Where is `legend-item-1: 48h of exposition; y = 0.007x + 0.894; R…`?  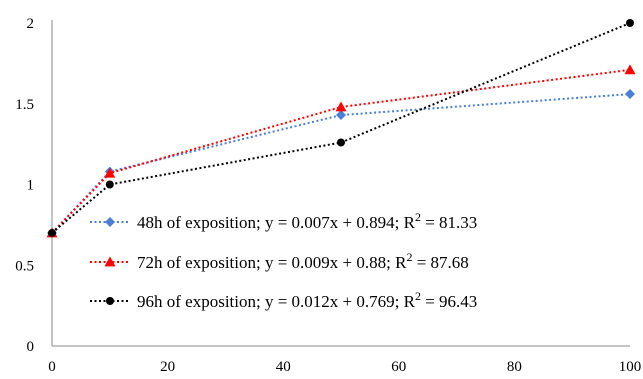 legend-item-1: 48h of exposition; y = 0.007x + 0.894; R… is located at coordinates (283, 221).